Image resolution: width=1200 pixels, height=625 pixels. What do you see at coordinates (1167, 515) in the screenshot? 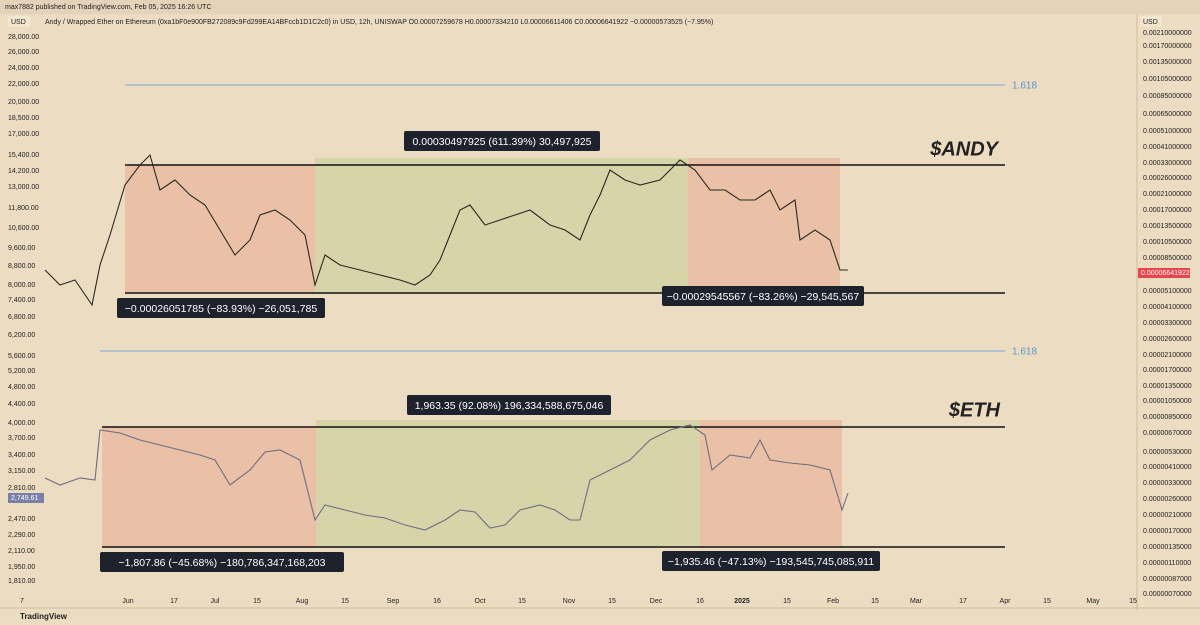
I see `right-tick-label: 0.00000210000` at bounding box center [1167, 515].